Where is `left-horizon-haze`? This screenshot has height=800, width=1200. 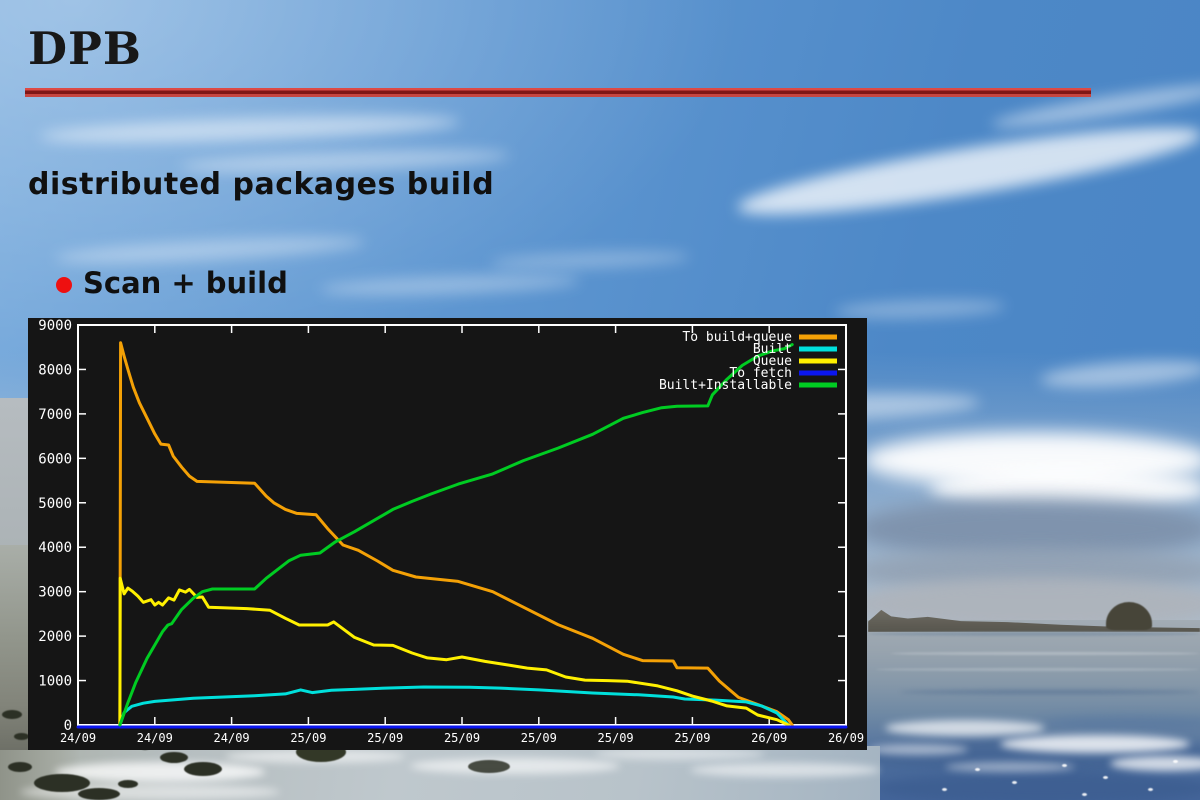
left-horizon-haze is located at coordinates (15, 473).